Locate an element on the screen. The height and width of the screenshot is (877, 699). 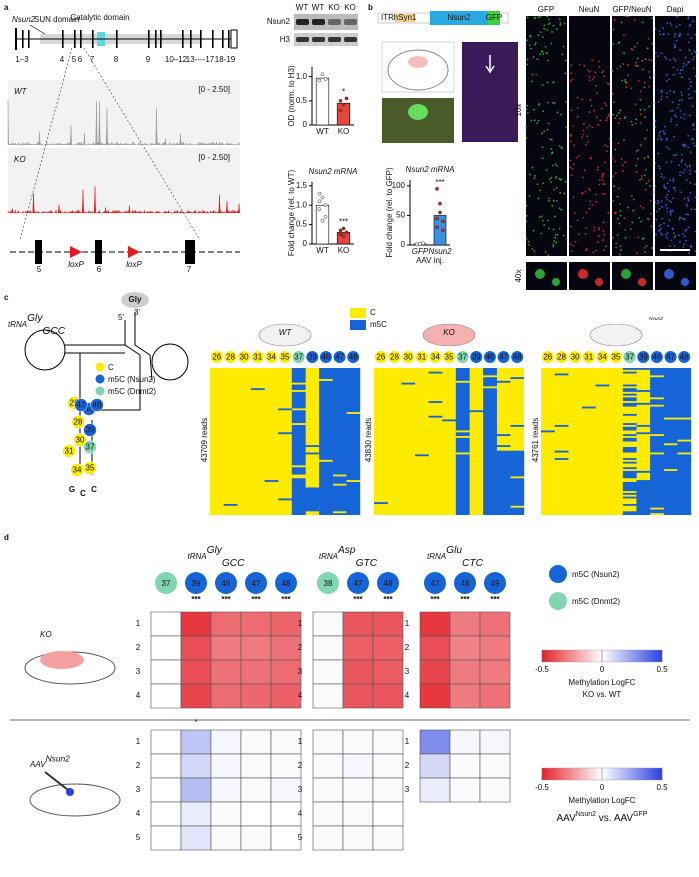
legend-label: m5C (Nsun2) is located at coordinates (132, 379).